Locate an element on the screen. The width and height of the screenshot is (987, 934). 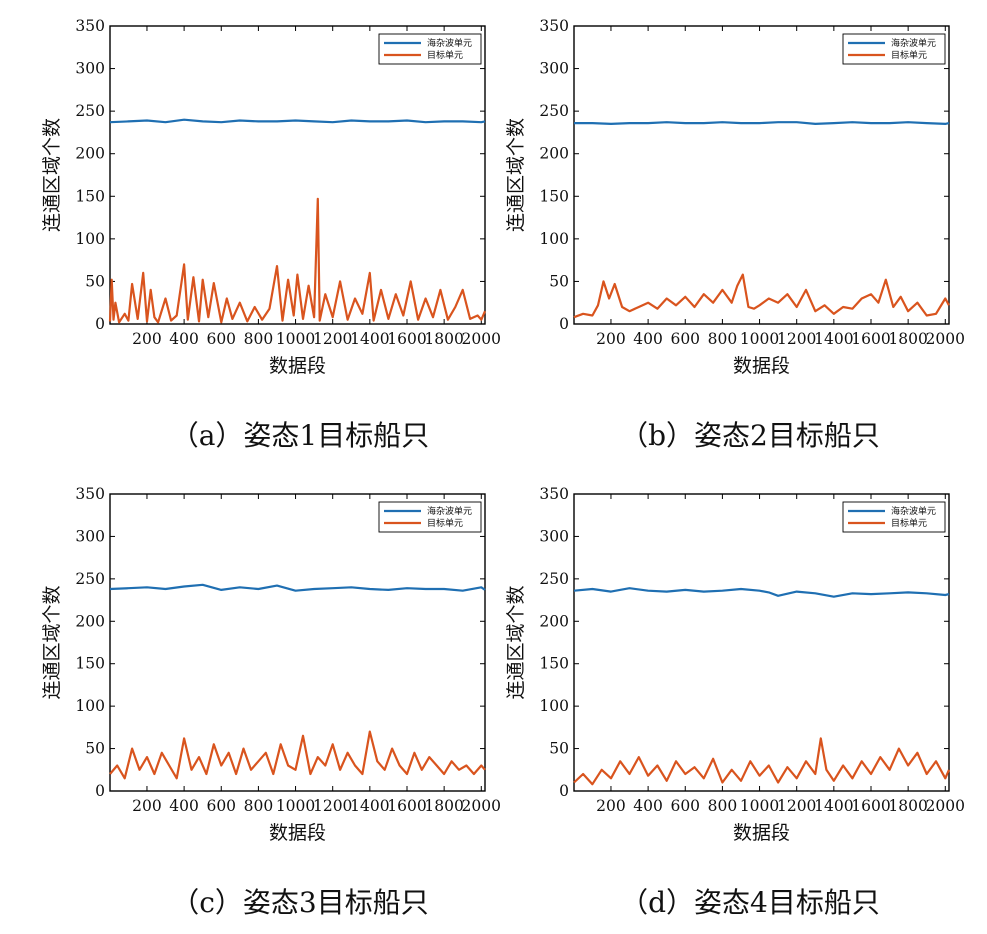
panel-caption: （d）姿态4目标船只 is located at coordinates (750, 902).